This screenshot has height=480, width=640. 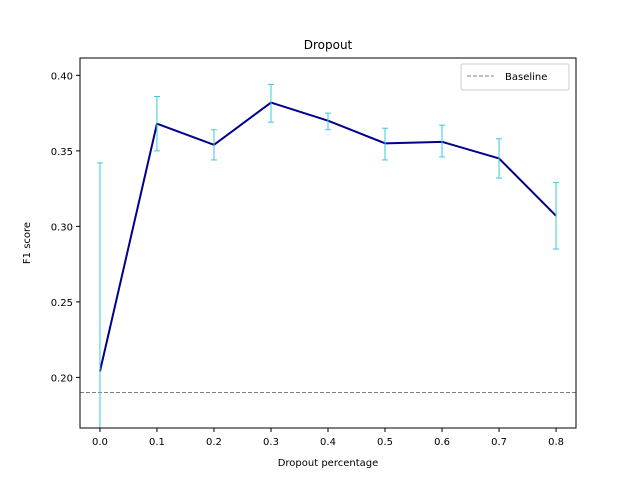 What do you see at coordinates (157, 442) in the screenshot?
I see `x-tick-label: 0.1` at bounding box center [157, 442].